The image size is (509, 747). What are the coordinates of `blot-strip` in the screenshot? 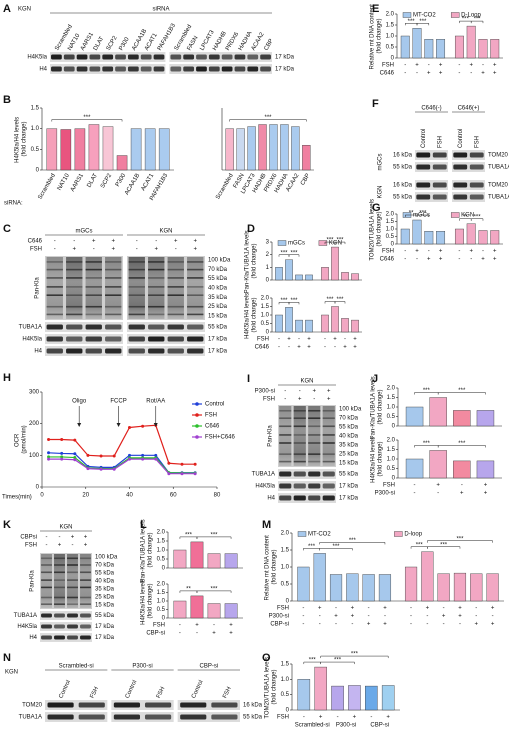 It's located at (66, 626).